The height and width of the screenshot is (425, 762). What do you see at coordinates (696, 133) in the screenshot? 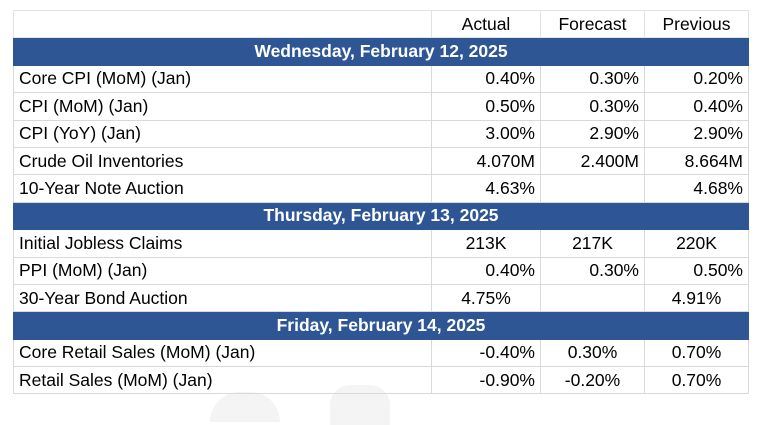
I see `previous-value: 2.90%` at bounding box center [696, 133].